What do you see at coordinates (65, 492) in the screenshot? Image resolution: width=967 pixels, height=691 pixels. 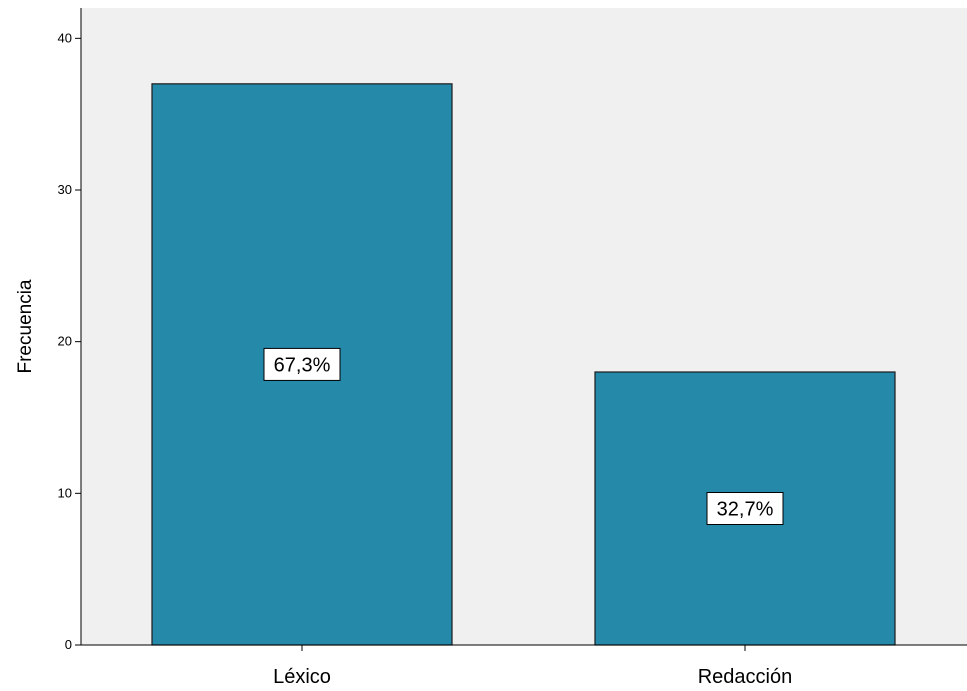 I see `y-tick-label: 10` at bounding box center [65, 492].